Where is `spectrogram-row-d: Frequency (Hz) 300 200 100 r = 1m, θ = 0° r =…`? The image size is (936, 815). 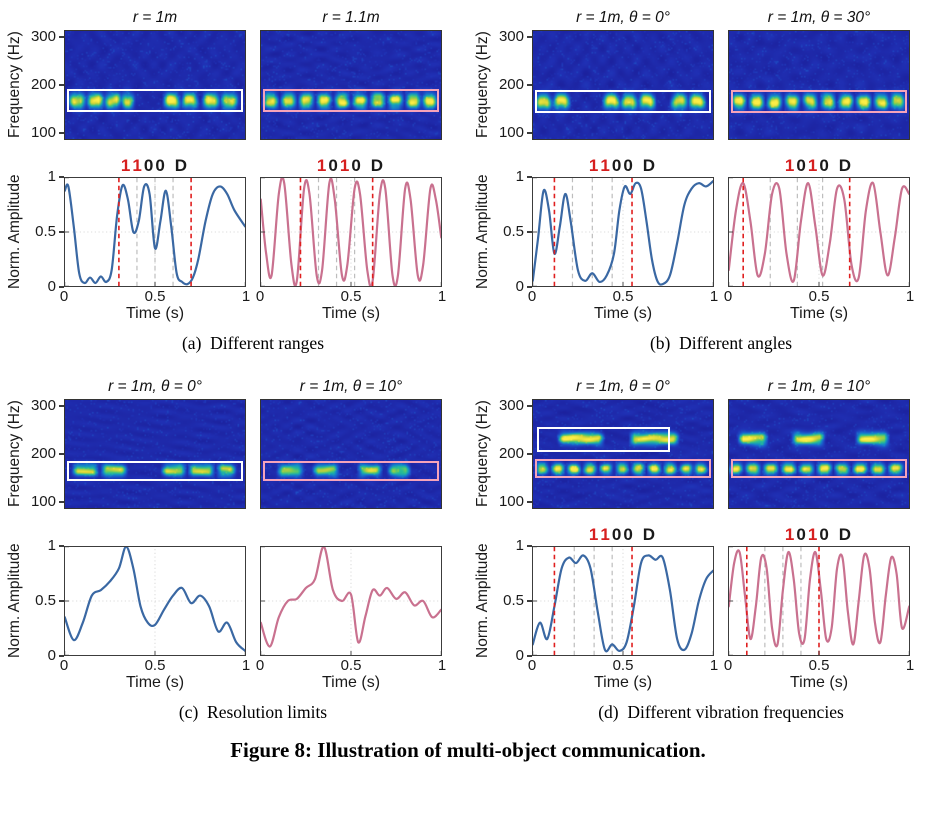
spectrogram-row-d: Frequency (Hz) 300 200 100 r = 1m, θ = 0° r =… is located at coordinates (703, 443).